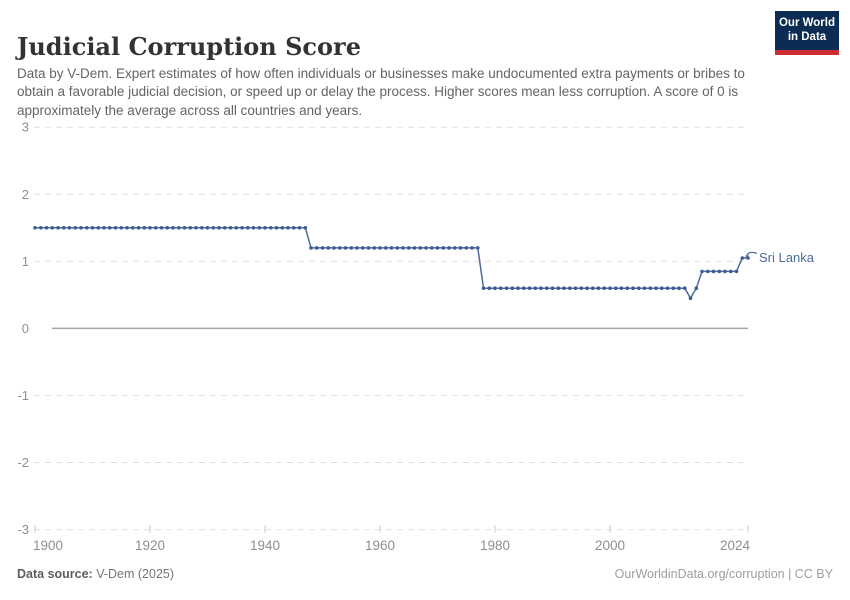 Image resolution: width=850 pixels, height=600 pixels. Describe the element at coordinates (723, 574) in the screenshot. I see `attribution-link: OurWorldinData.org/corruption | CC BY` at that location.